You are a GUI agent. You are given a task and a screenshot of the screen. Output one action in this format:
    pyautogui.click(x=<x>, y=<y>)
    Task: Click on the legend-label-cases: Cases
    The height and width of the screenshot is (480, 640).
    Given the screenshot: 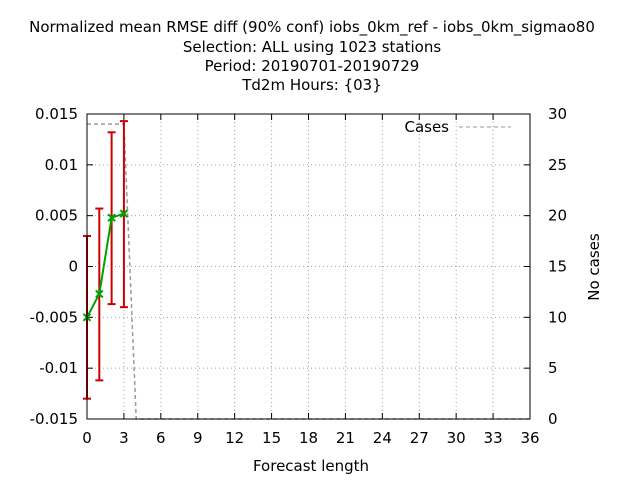 What is the action you would take?
    pyautogui.click(x=426, y=127)
    